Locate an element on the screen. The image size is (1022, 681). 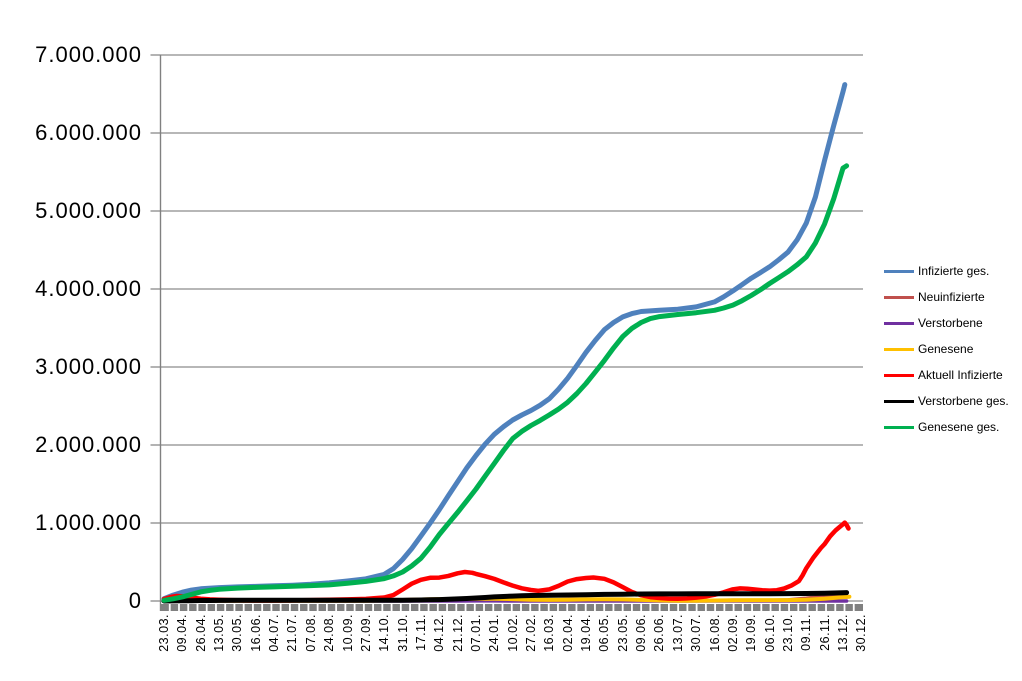
legend-item: Infizierte ges. is located at coordinates (946, 271).